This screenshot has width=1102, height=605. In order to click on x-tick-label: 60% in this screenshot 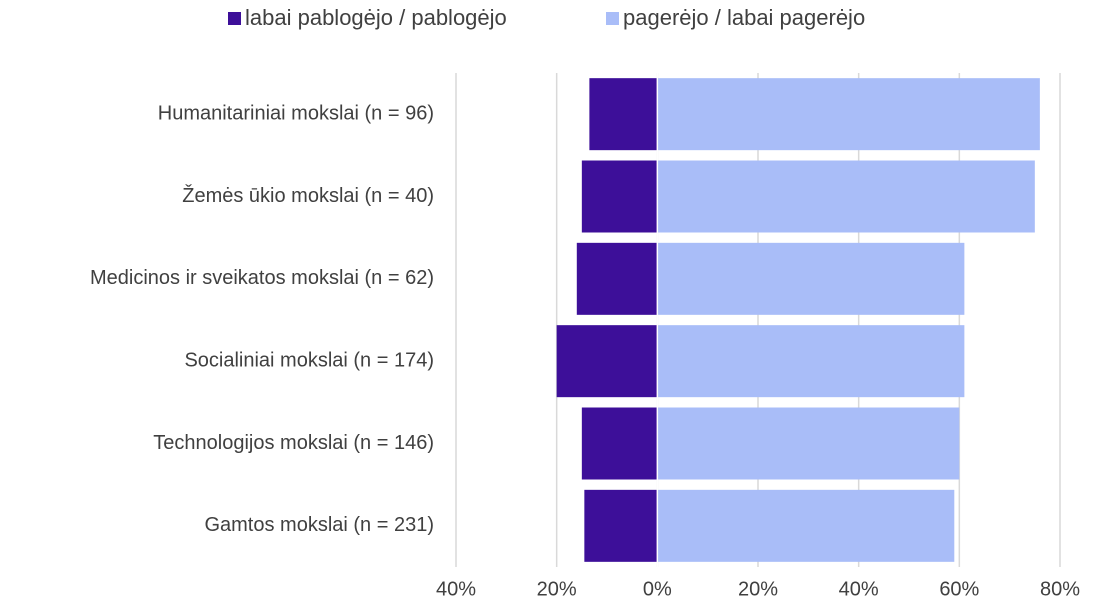, I will do `click(959, 589)`.